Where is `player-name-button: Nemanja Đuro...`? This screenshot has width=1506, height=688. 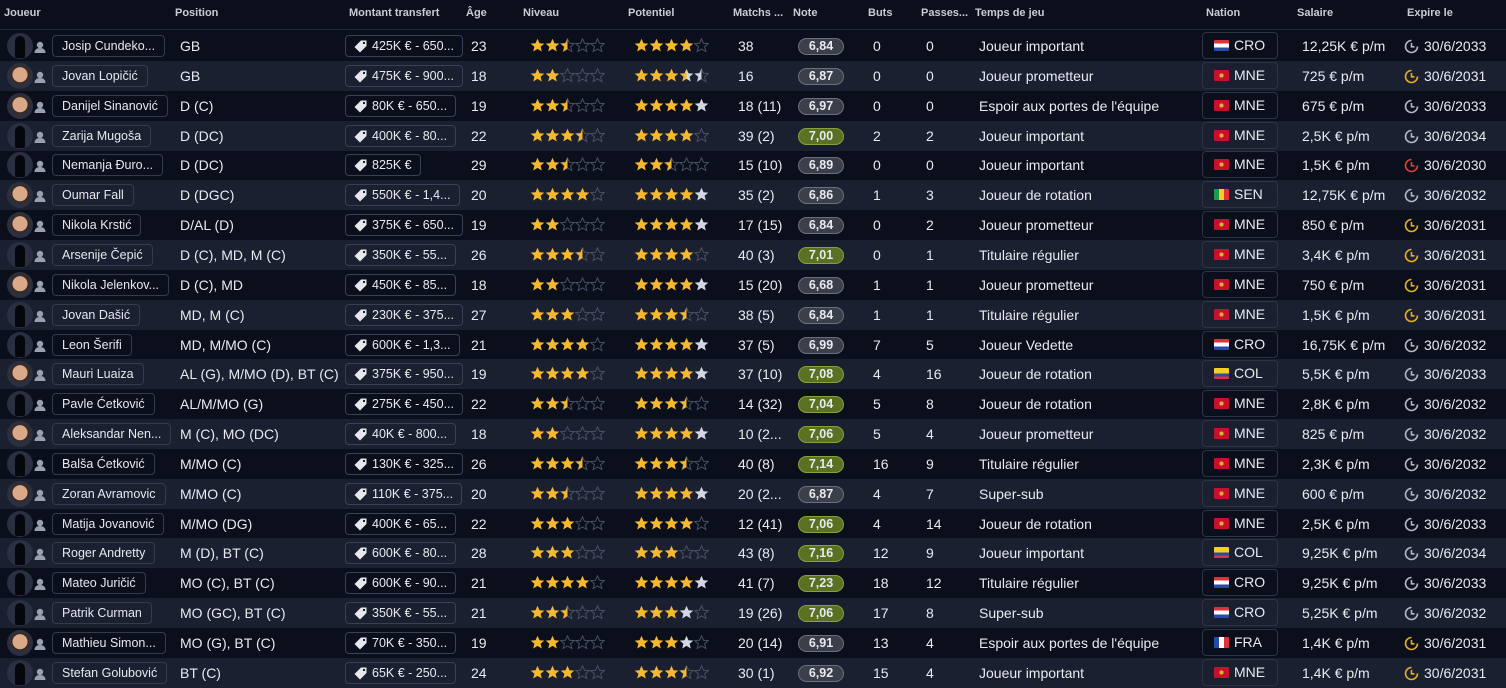 player-name-button: Nemanja Đuro... is located at coordinates (108, 165).